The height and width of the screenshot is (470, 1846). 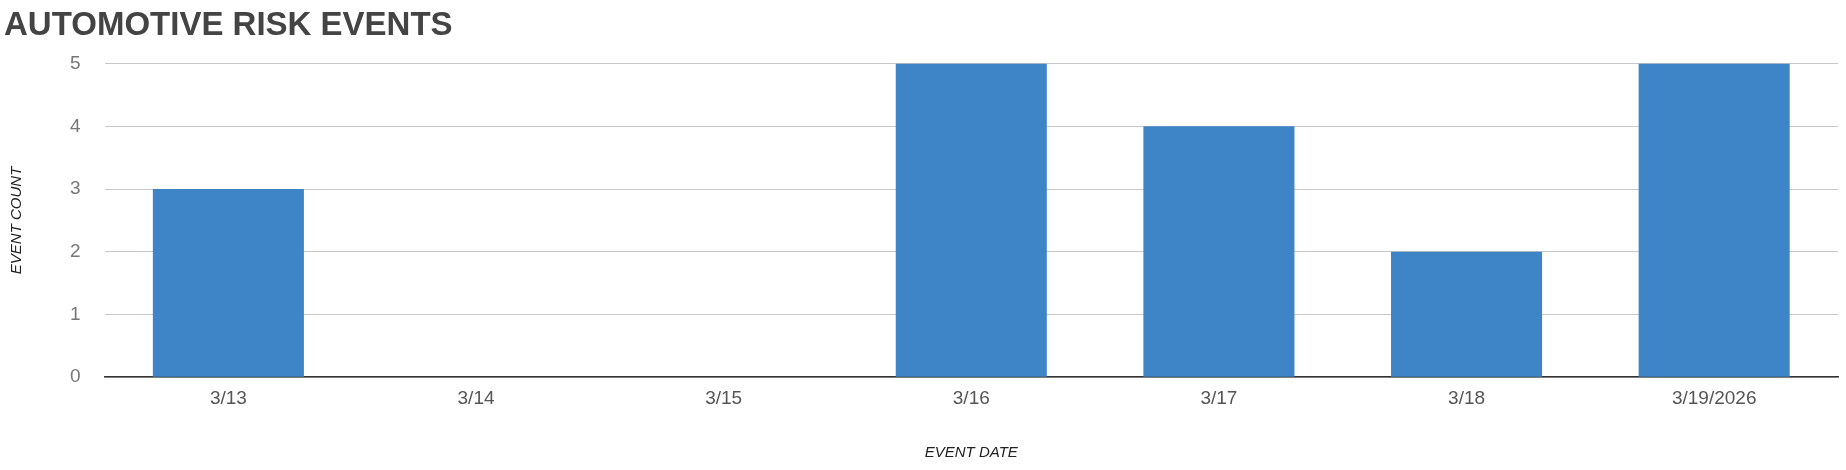 I want to click on y-tick-label: 1, so click(x=75, y=313).